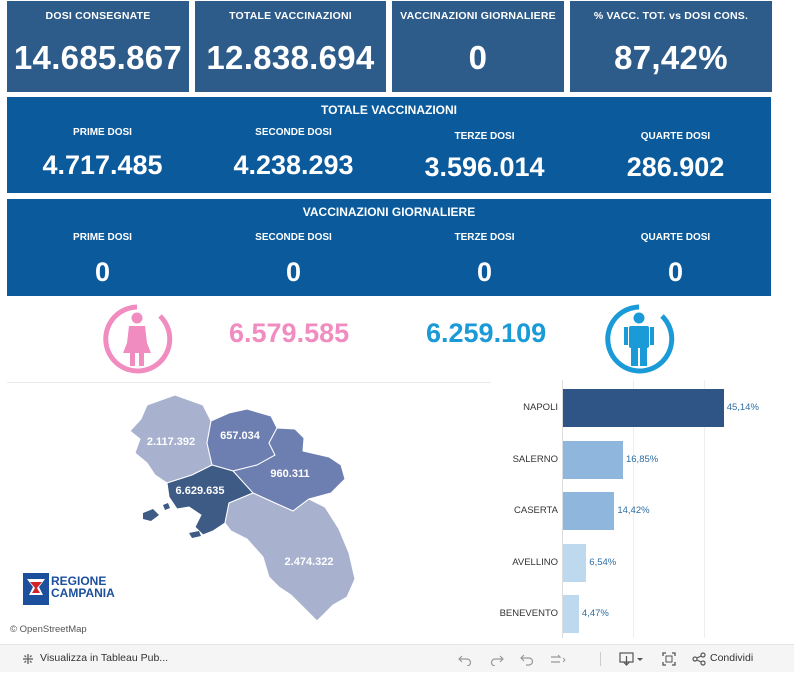 The image size is (794, 685). I want to click on kpi-totale-vaccinazioni: TOTALE VACCINAZIONI 12.838.694, so click(290, 46).